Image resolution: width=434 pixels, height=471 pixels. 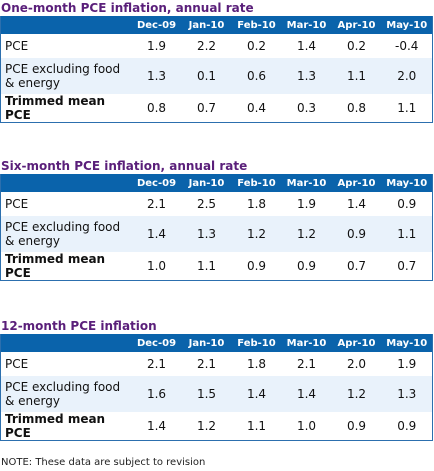 What do you see at coordinates (124, 166) in the screenshot?
I see `section-title: Six-month PCE inflation, annual rate` at bounding box center [124, 166].